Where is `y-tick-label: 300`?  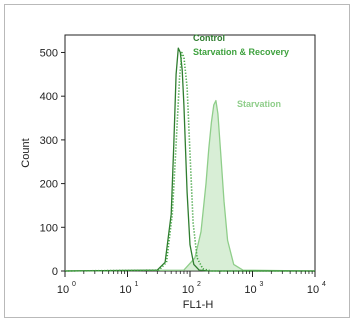 y-tick-label: 300 is located at coordinates (49, 141).